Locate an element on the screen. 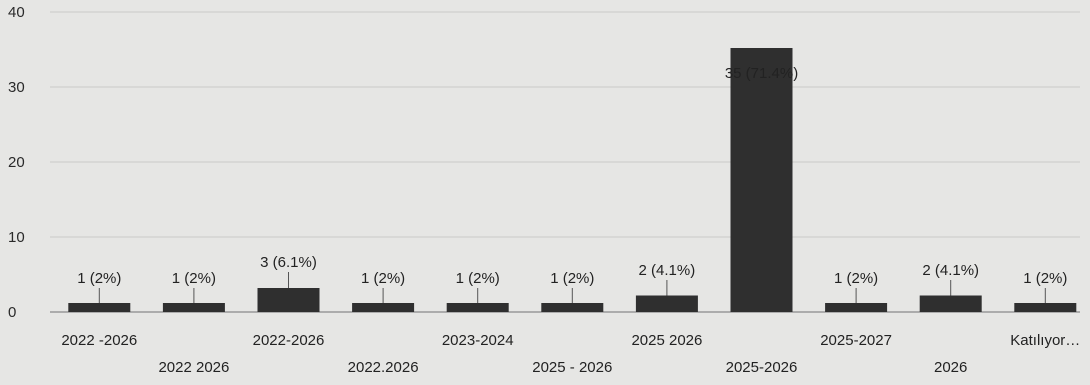 The width and height of the screenshot is (1090, 385). x-category-label: 2022 2026 is located at coordinates (193, 367).